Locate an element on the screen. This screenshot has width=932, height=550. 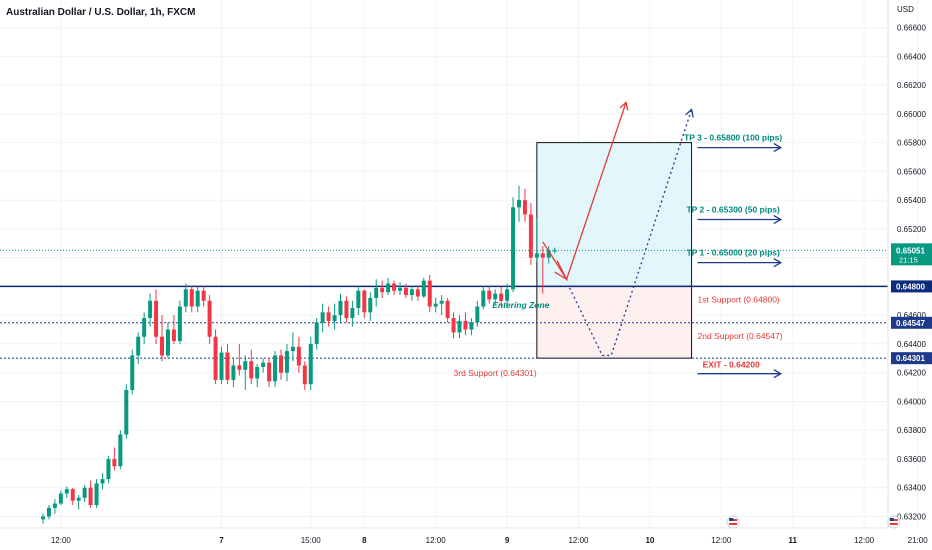
position-zones is located at coordinates (614, 250).